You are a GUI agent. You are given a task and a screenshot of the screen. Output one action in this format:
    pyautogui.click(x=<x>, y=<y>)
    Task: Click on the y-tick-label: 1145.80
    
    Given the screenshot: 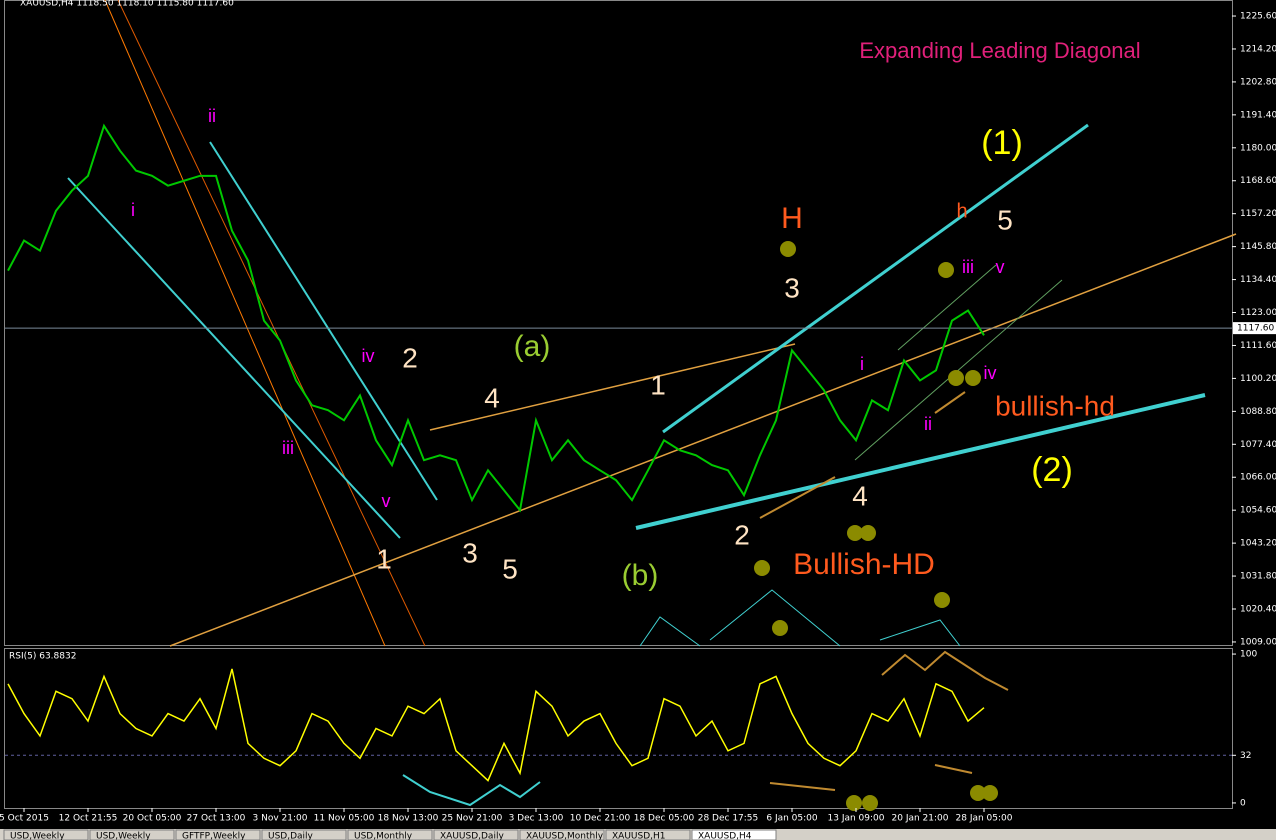 What is the action you would take?
    pyautogui.click(x=1258, y=247)
    